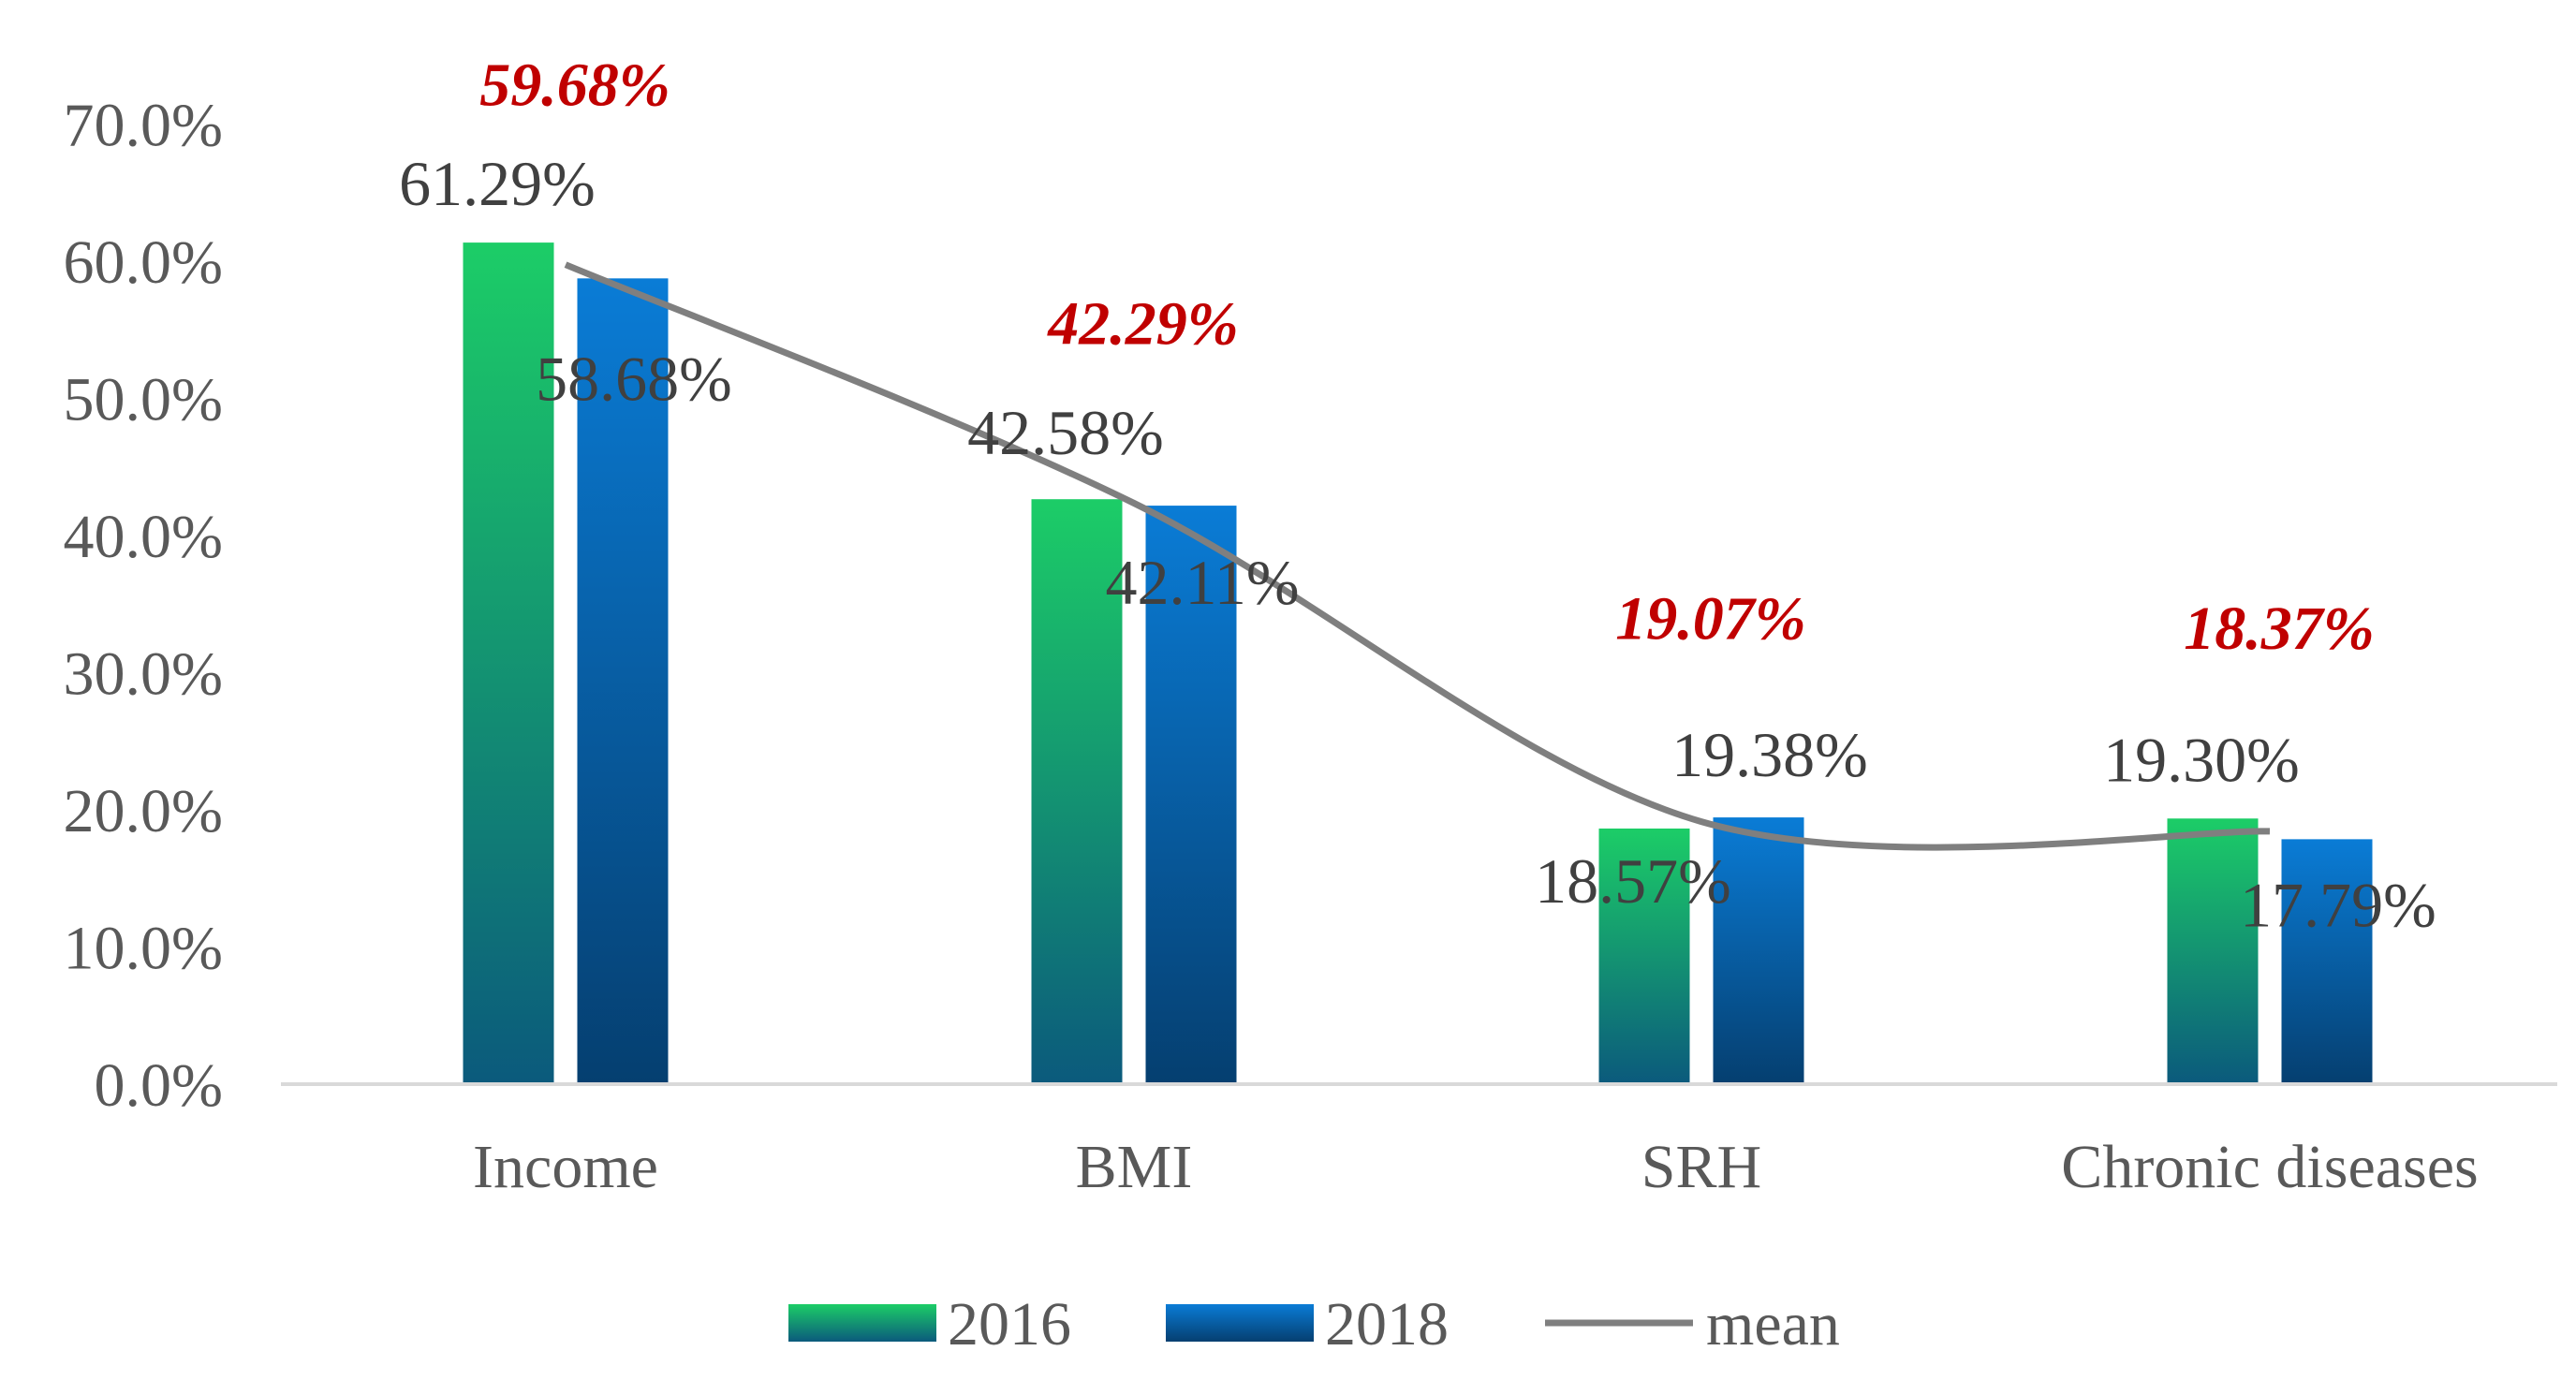 This screenshot has height=1395, width=2576. What do you see at coordinates (143, 811) in the screenshot?
I see `y-tick-label: 20.0%` at bounding box center [143, 811].